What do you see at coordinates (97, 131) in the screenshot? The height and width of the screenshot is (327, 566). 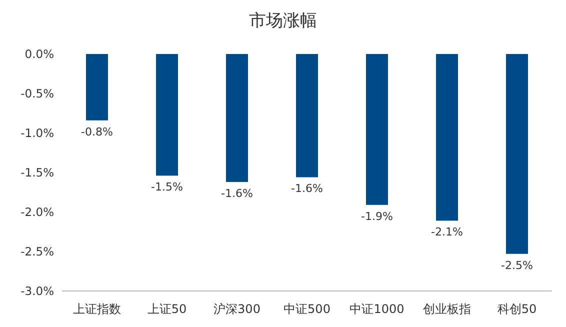 I see `data-label: -0.8%` at bounding box center [97, 131].